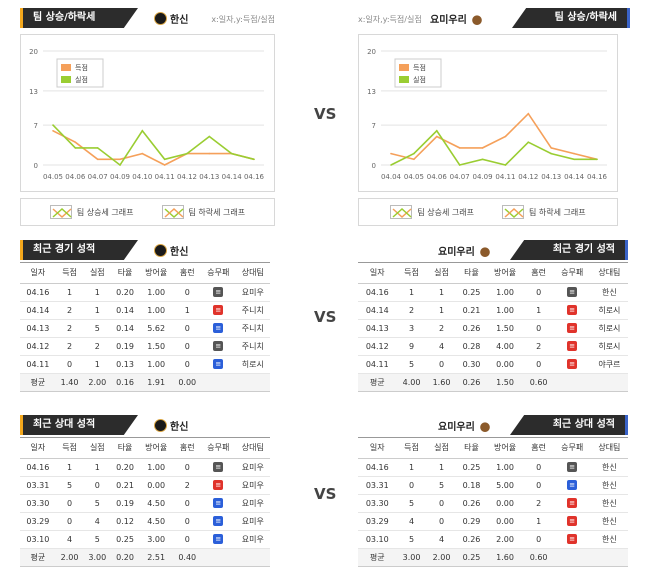  What do you see at coordinates (471, 346) in the screenshot?
I see `table-cell: 0.28` at bounding box center [471, 346].